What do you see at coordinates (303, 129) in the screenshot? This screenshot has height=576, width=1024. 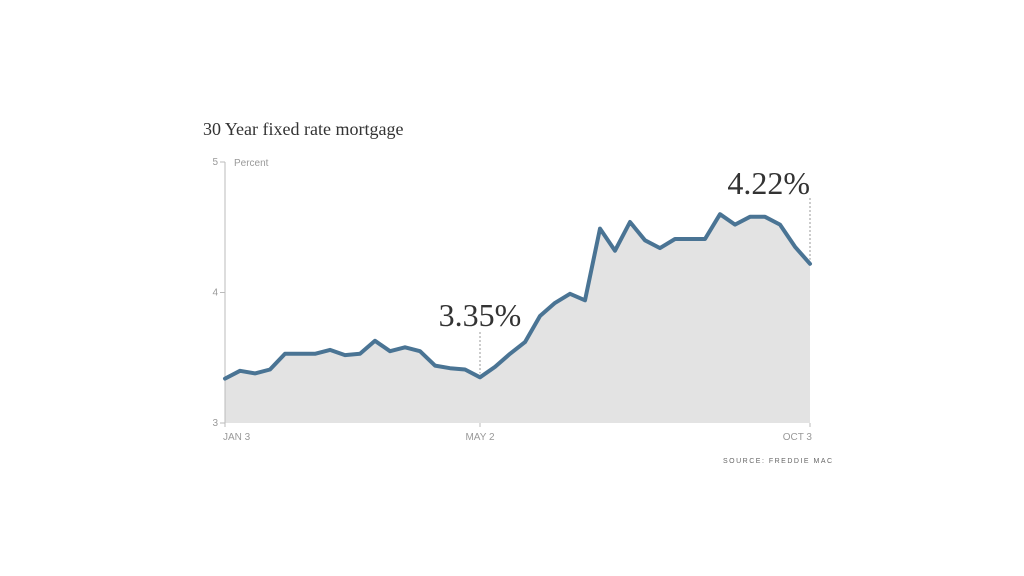 I see `chart-title: 30 Year fixed rate mortgage` at bounding box center [303, 129].